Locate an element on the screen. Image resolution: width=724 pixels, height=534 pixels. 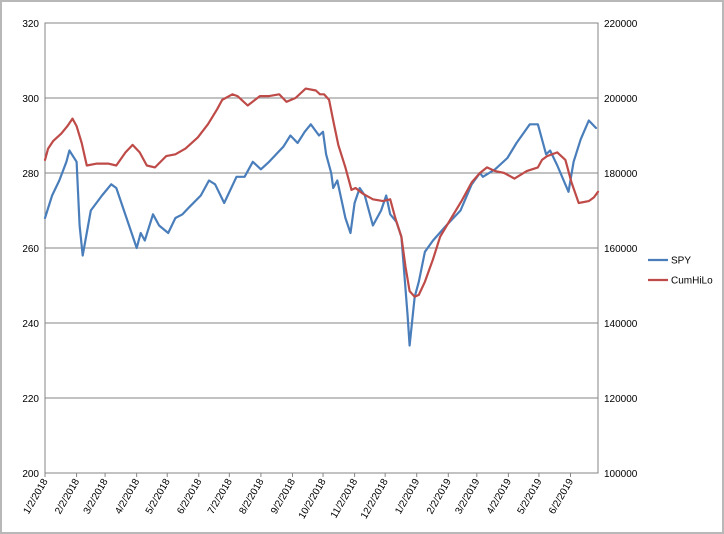
right-tick-label: 160000 is located at coordinates (621, 249).